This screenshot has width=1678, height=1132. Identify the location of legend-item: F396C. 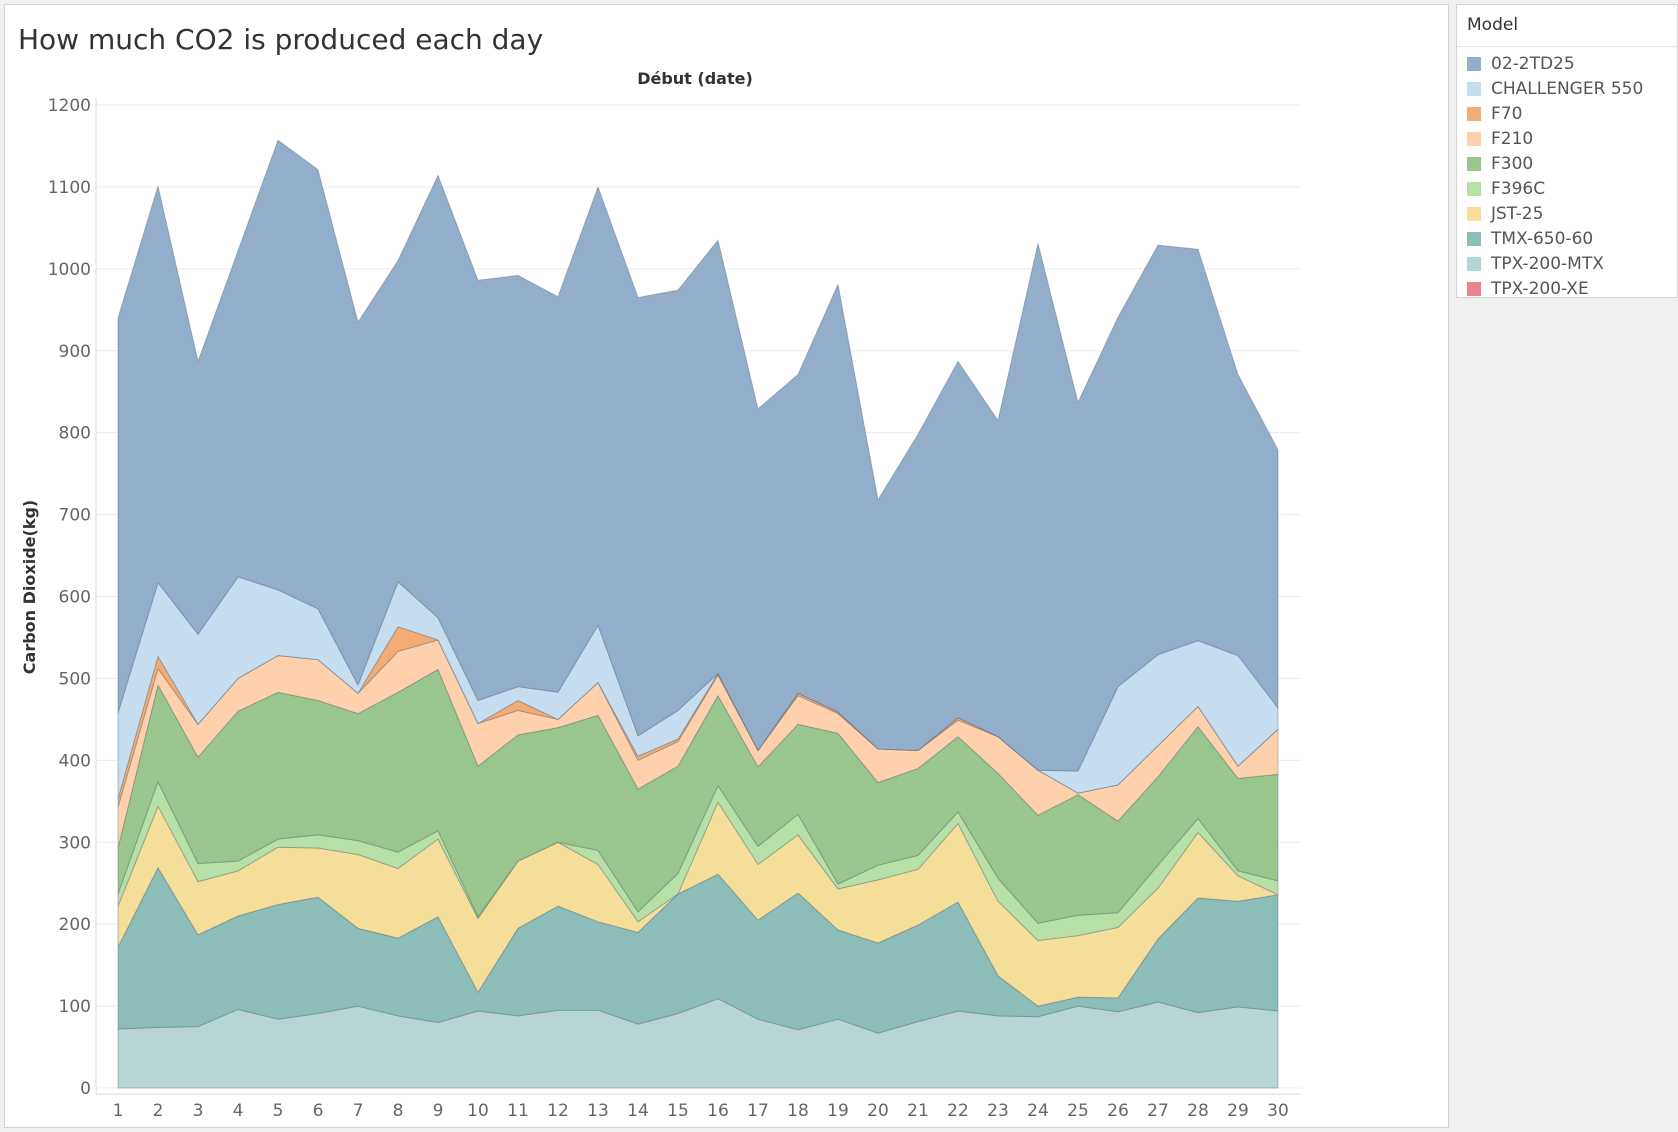
(1555, 188).